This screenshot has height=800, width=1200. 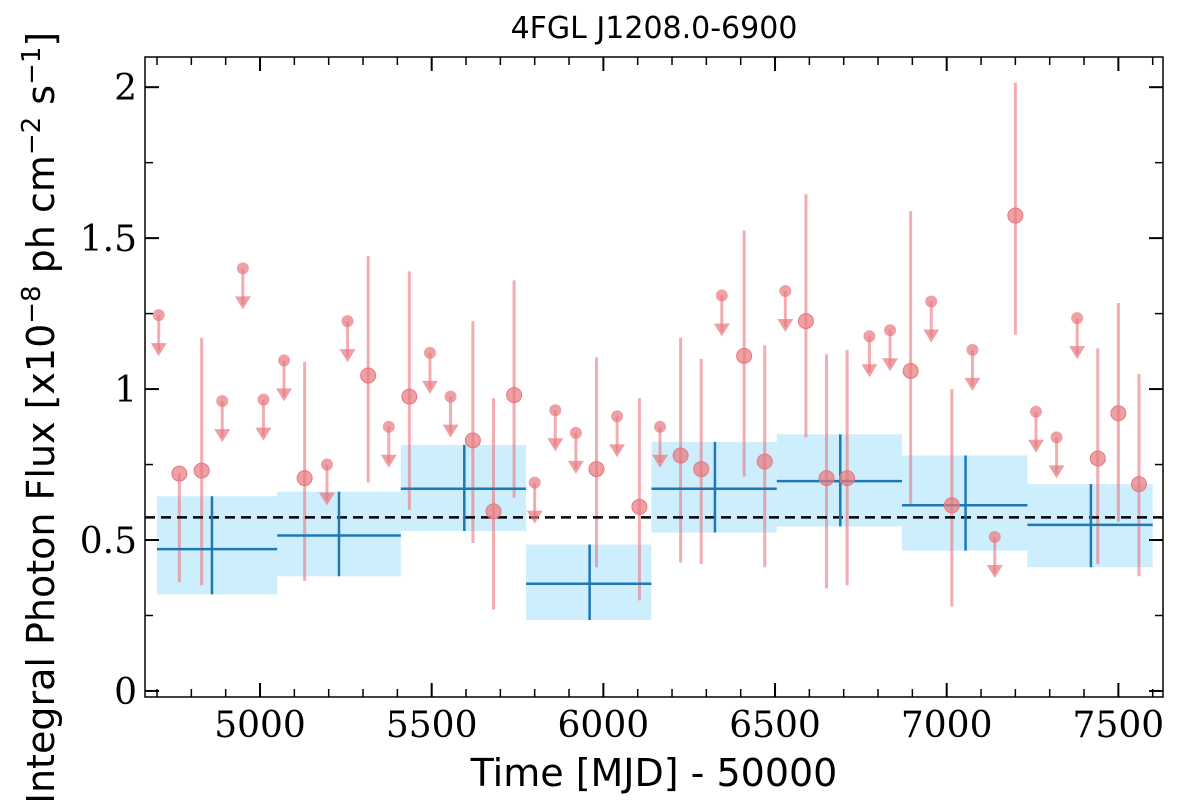 I want to click on y-tick-labels: 0 0.5 1 1.5 2, so click(x=108, y=390).